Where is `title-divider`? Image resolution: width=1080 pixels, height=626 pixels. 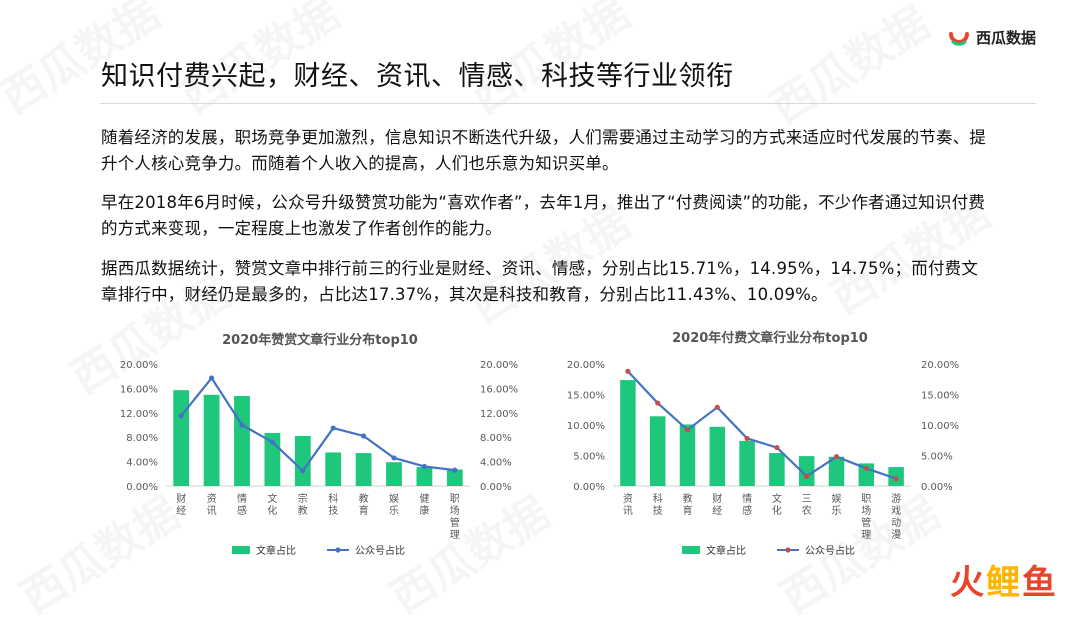
title-divider is located at coordinates (568, 103).